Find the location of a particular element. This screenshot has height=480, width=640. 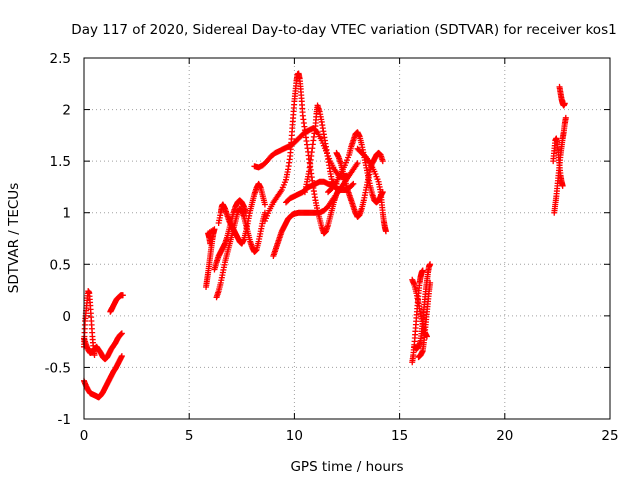

series-sat-o is located at coordinates (359, 184).